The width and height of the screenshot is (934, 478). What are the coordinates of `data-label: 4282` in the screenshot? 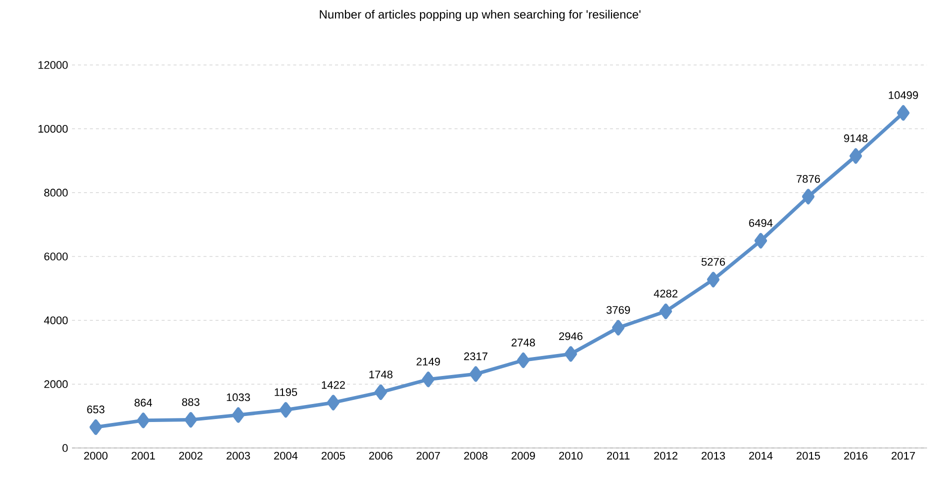 It's located at (666, 294).